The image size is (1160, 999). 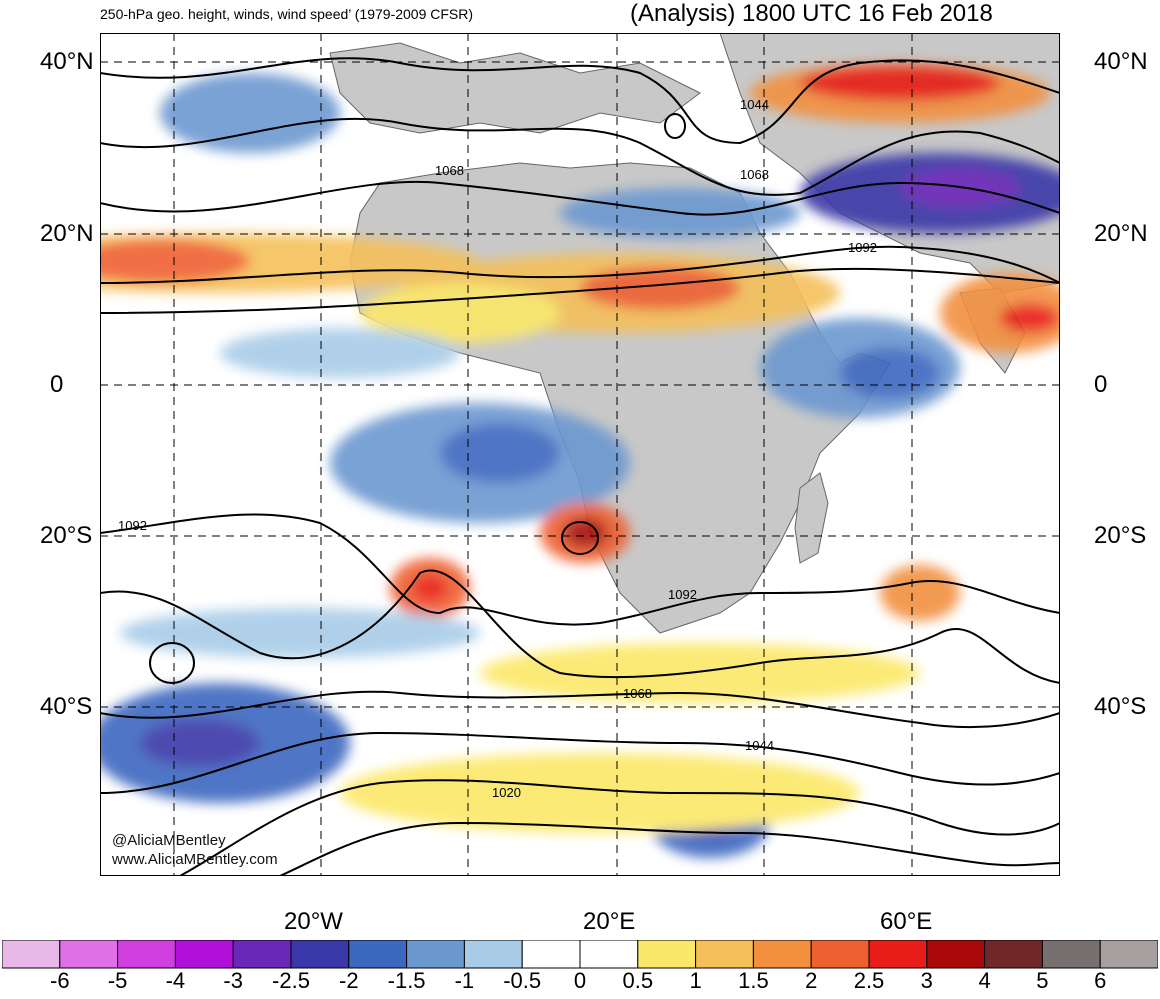 What do you see at coordinates (1121, 233) in the screenshot?
I see `lat-label-20n-right: 20°N` at bounding box center [1121, 233].